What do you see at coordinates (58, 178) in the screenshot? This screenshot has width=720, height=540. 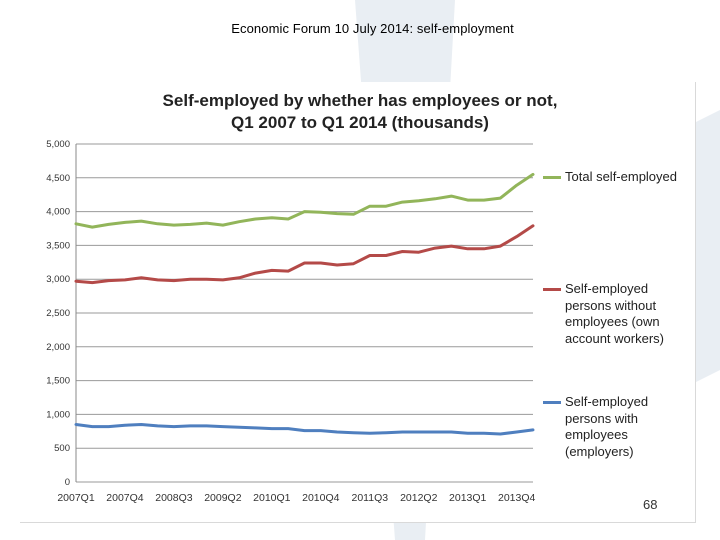 I see `y-tick-label: 4,500` at bounding box center [58, 178].